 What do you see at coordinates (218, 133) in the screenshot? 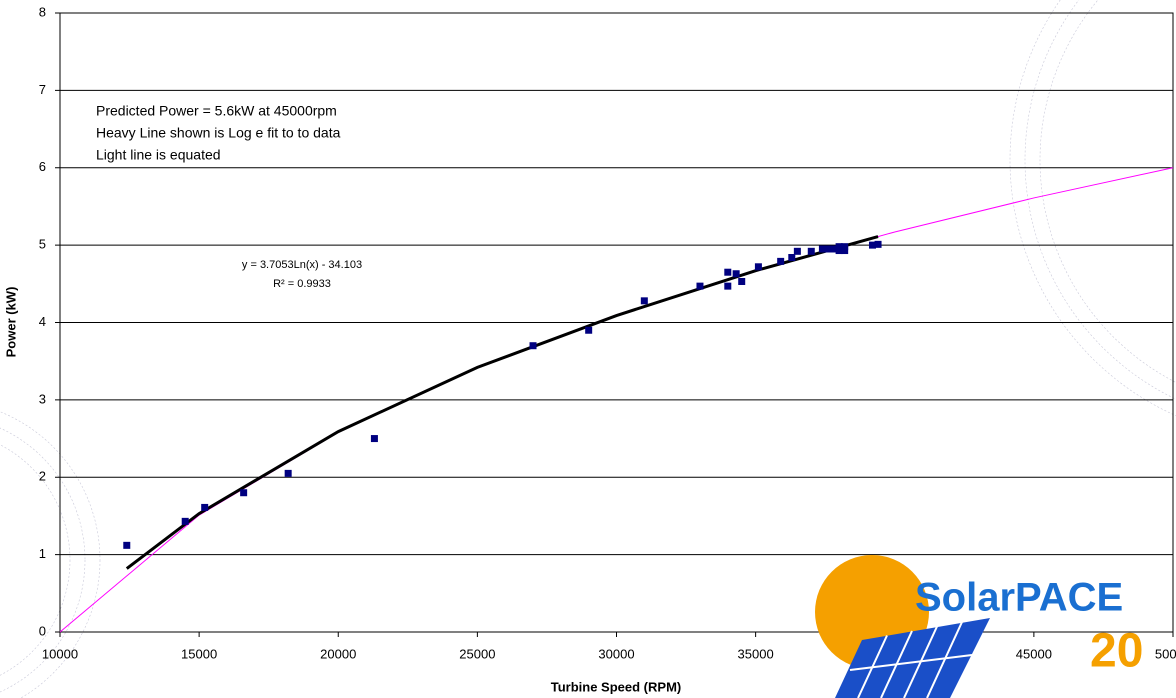
I see `annotation: Heavy Line shown is Log e fit to to data` at bounding box center [218, 133].